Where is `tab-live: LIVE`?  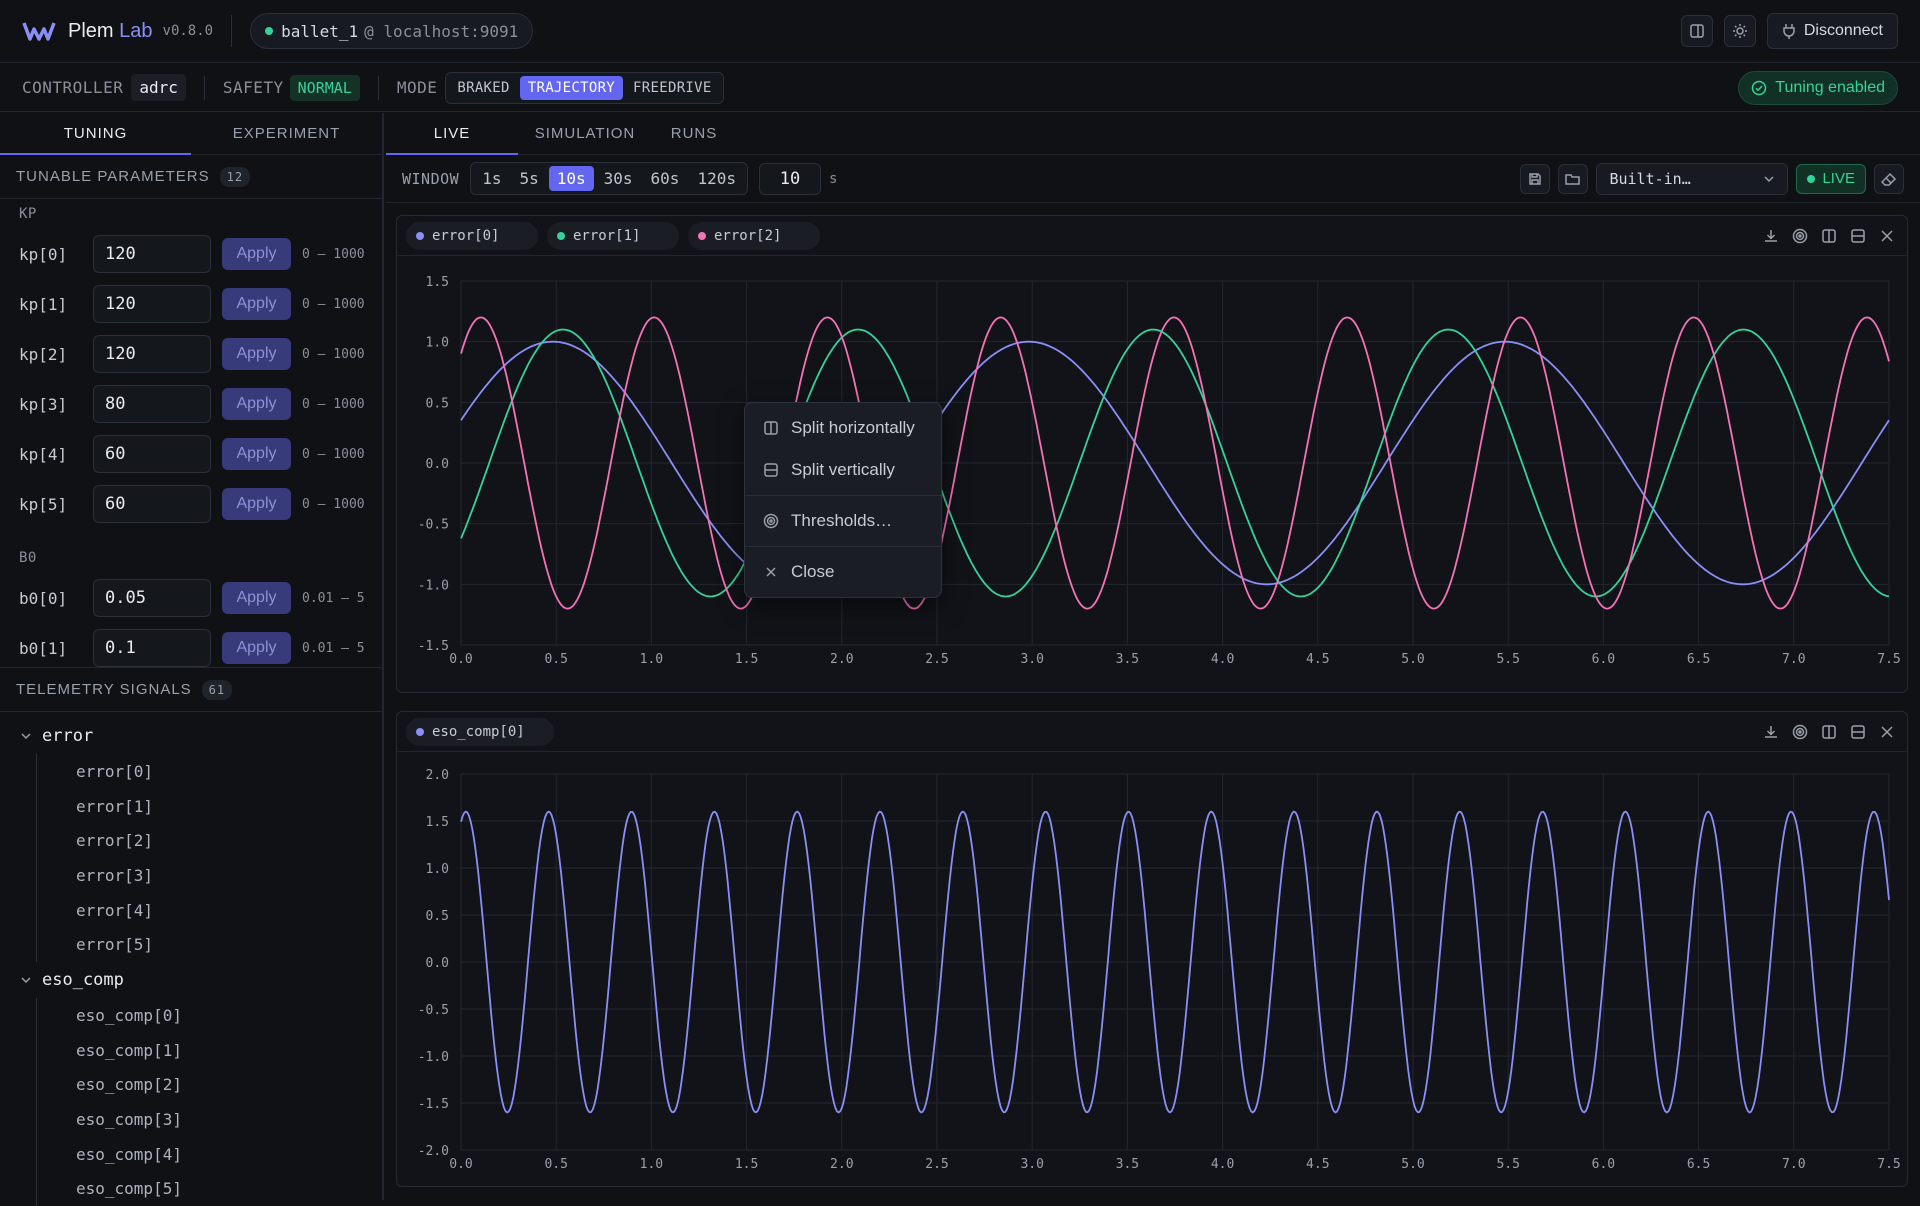 tab-live: LIVE is located at coordinates (452, 134).